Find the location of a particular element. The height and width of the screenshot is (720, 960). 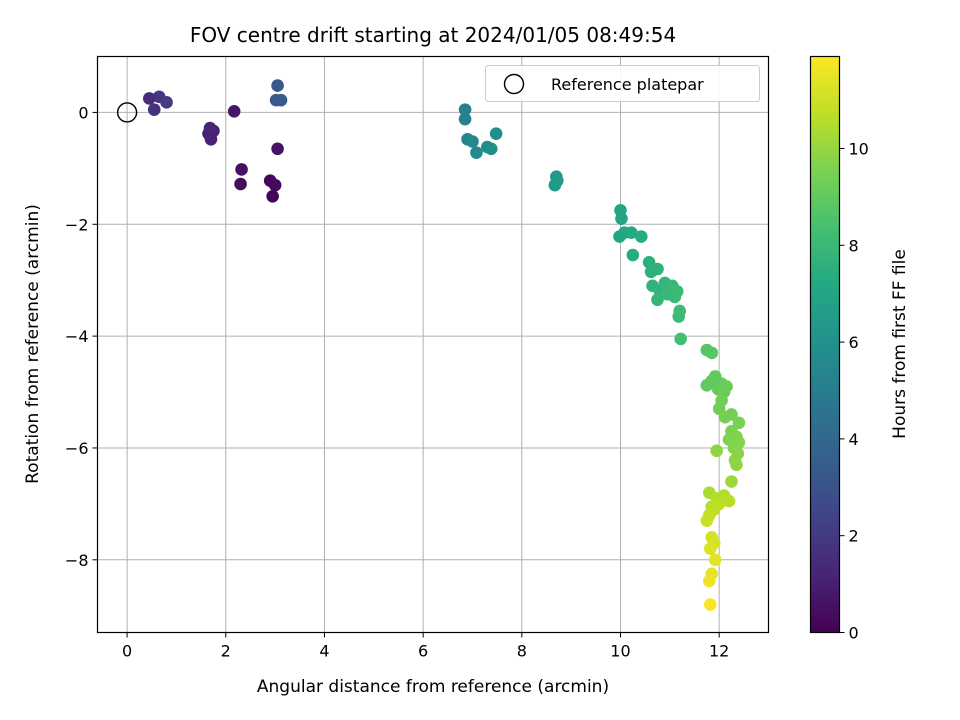

y-tick-label: −4 is located at coordinates (77, 336).